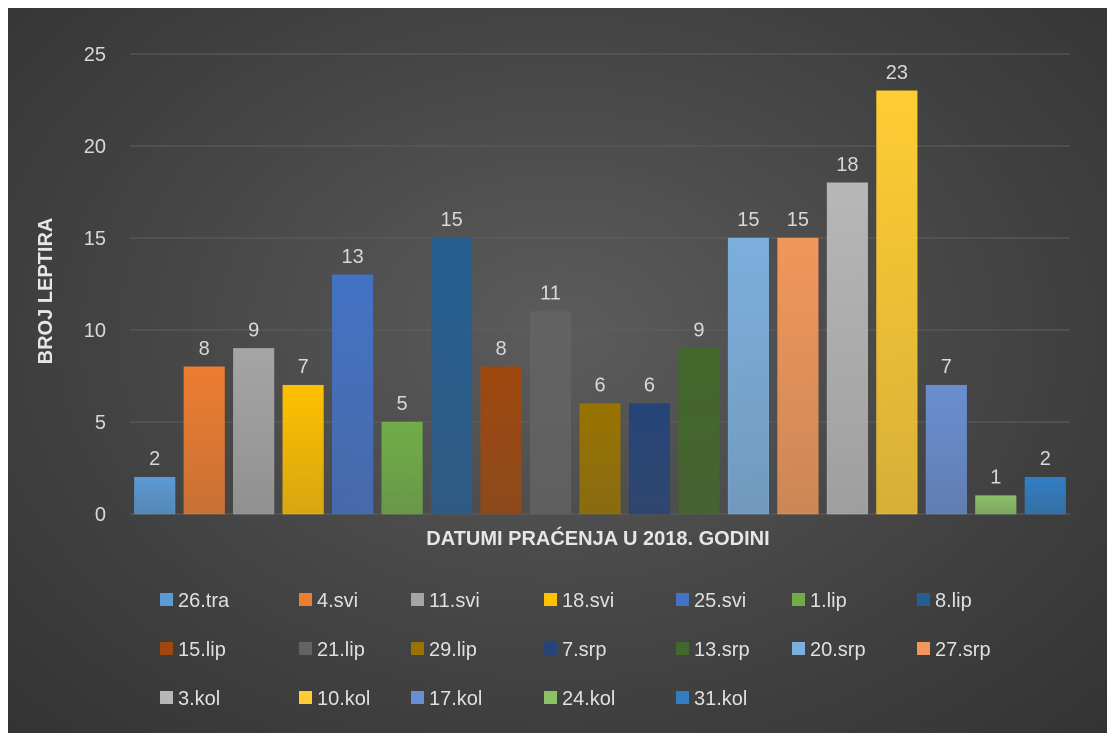  Describe the element at coordinates (847, 165) in the screenshot. I see `data-label: 18` at that location.